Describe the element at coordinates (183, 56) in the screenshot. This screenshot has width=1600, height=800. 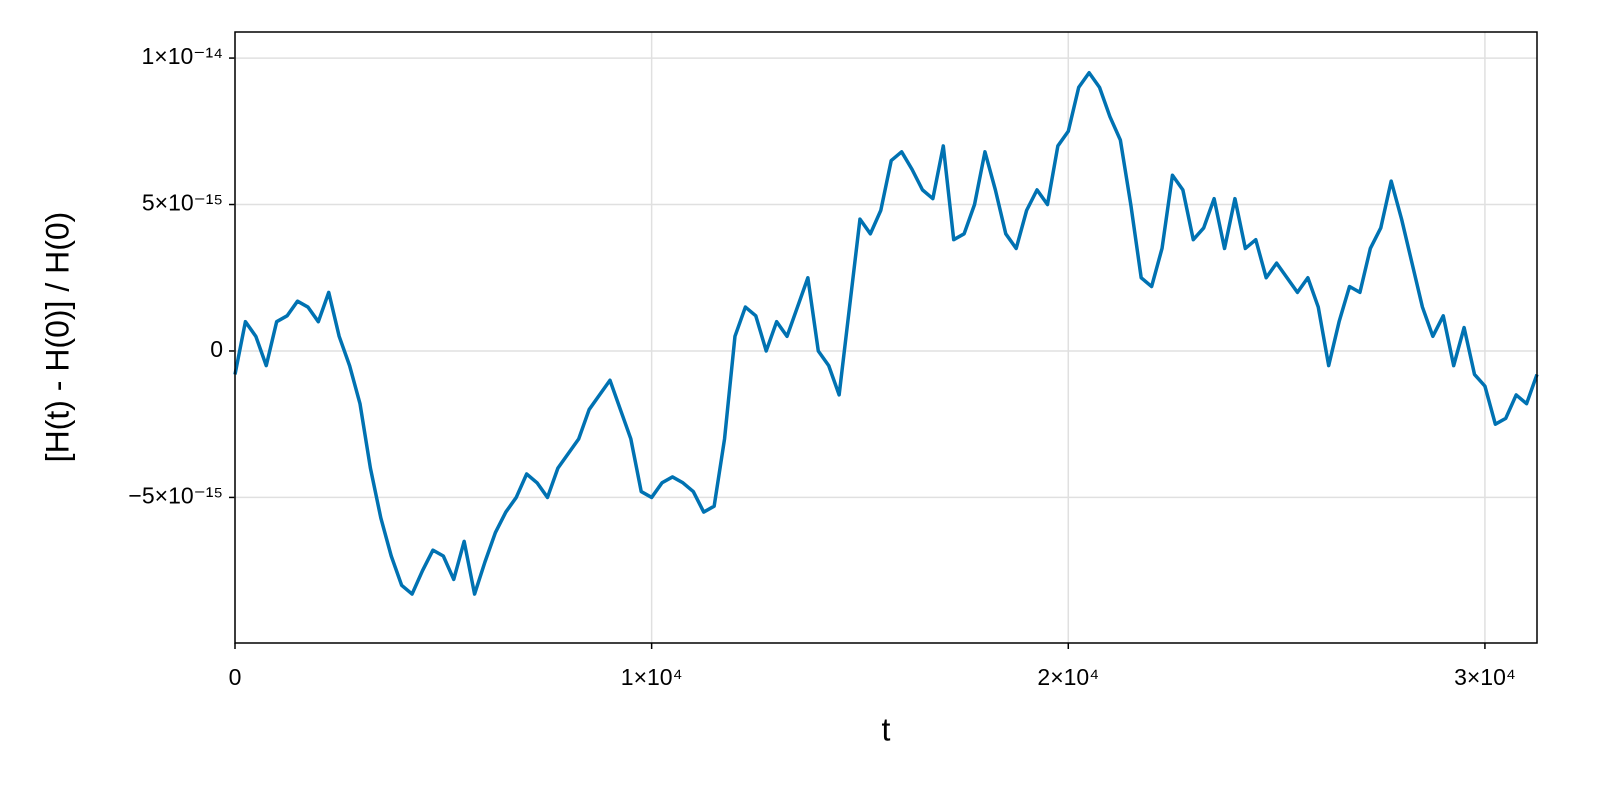
I see `y-tick-label: 1×10⁻¹⁴` at that location.